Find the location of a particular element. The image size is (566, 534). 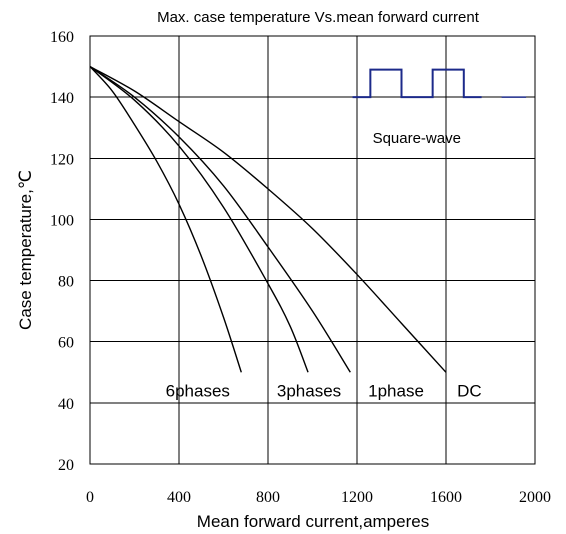

x-tick-label: 800 is located at coordinates (268, 497).